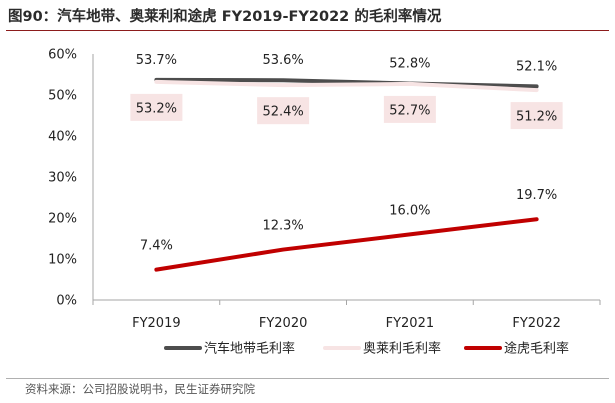  I want to click on y-tick-label: 20%, so click(62, 219).